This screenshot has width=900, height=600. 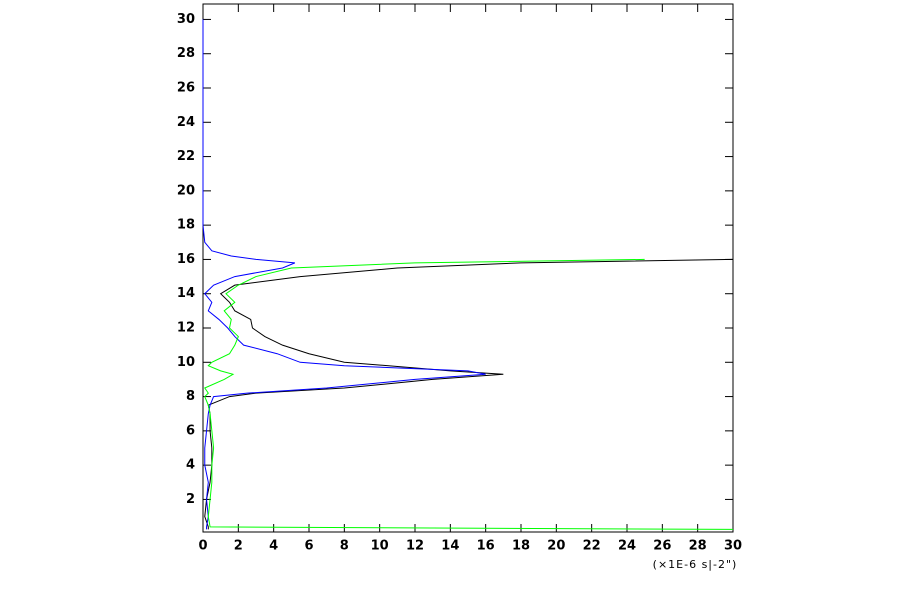 I want to click on y-tick-label: 6, so click(x=190, y=430).